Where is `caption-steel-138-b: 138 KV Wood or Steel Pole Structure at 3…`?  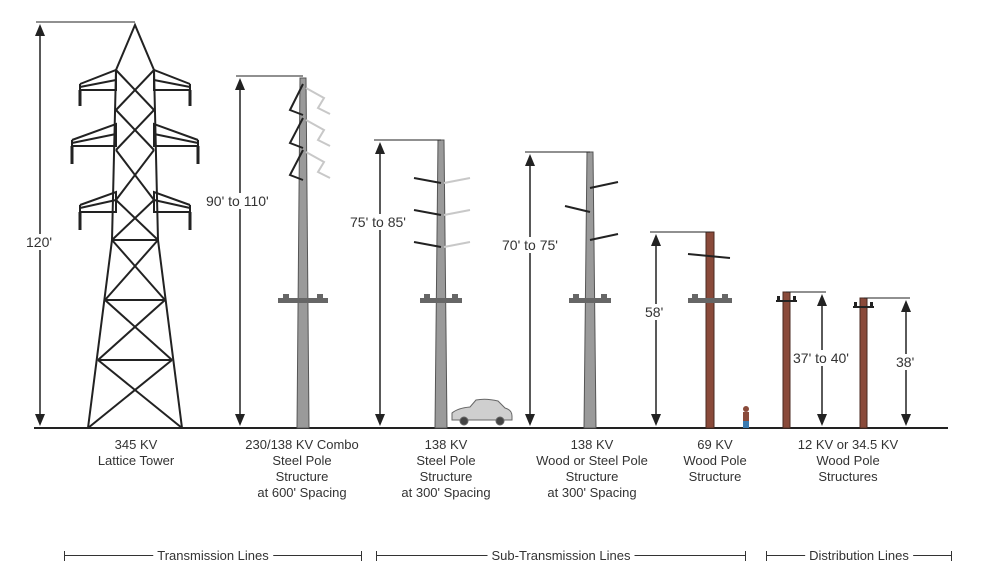
caption-steel-138-b: 138 KV Wood or Steel Pole Structure at 3… is located at coordinates (592, 469).